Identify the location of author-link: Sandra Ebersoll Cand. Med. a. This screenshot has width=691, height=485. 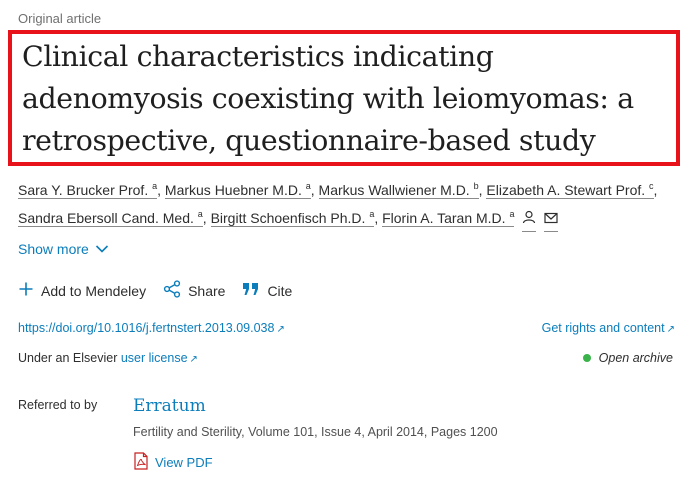
(110, 218).